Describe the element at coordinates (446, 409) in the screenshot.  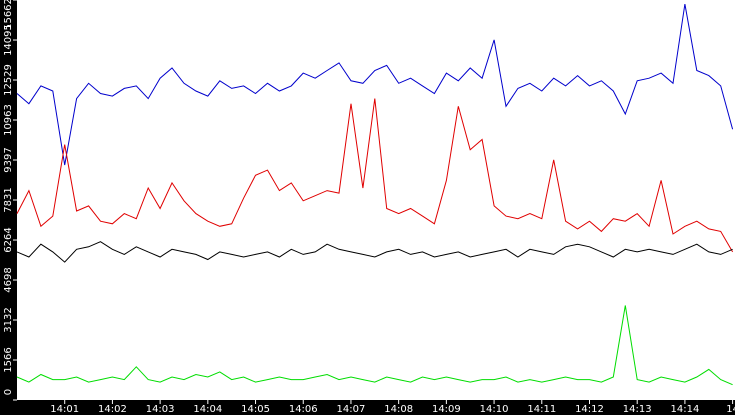
I see `x-tick-label: 14:09` at that location.